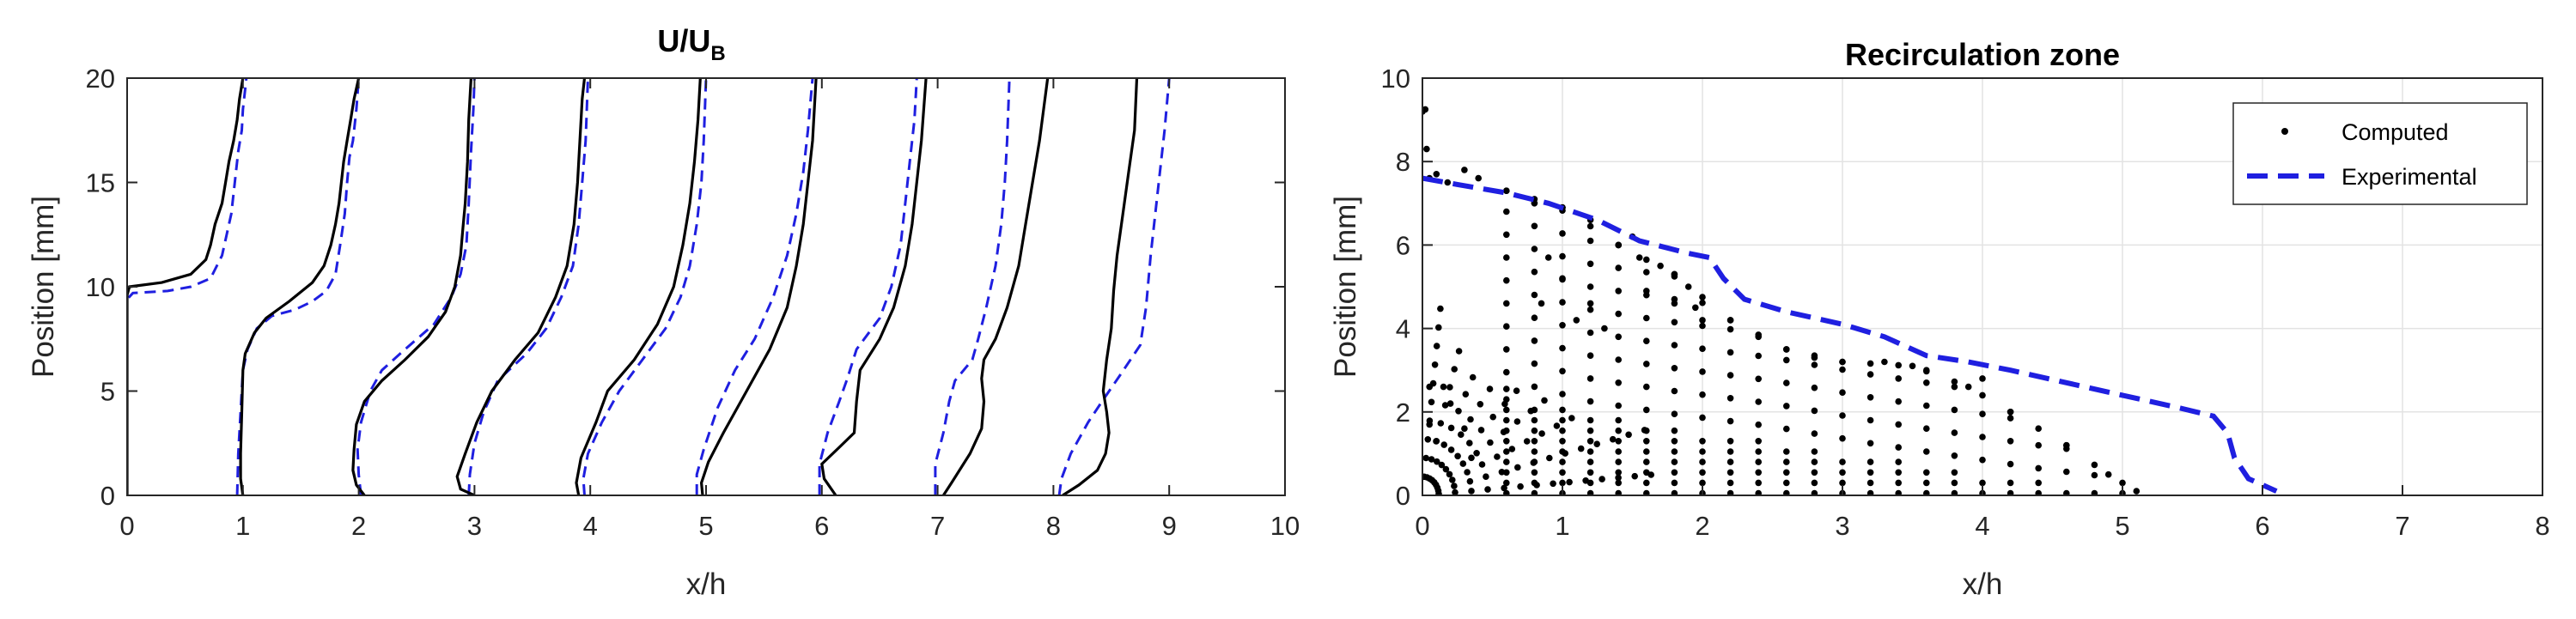 The image size is (2576, 619). I want to click on left-x-tick-label: 3, so click(474, 526).